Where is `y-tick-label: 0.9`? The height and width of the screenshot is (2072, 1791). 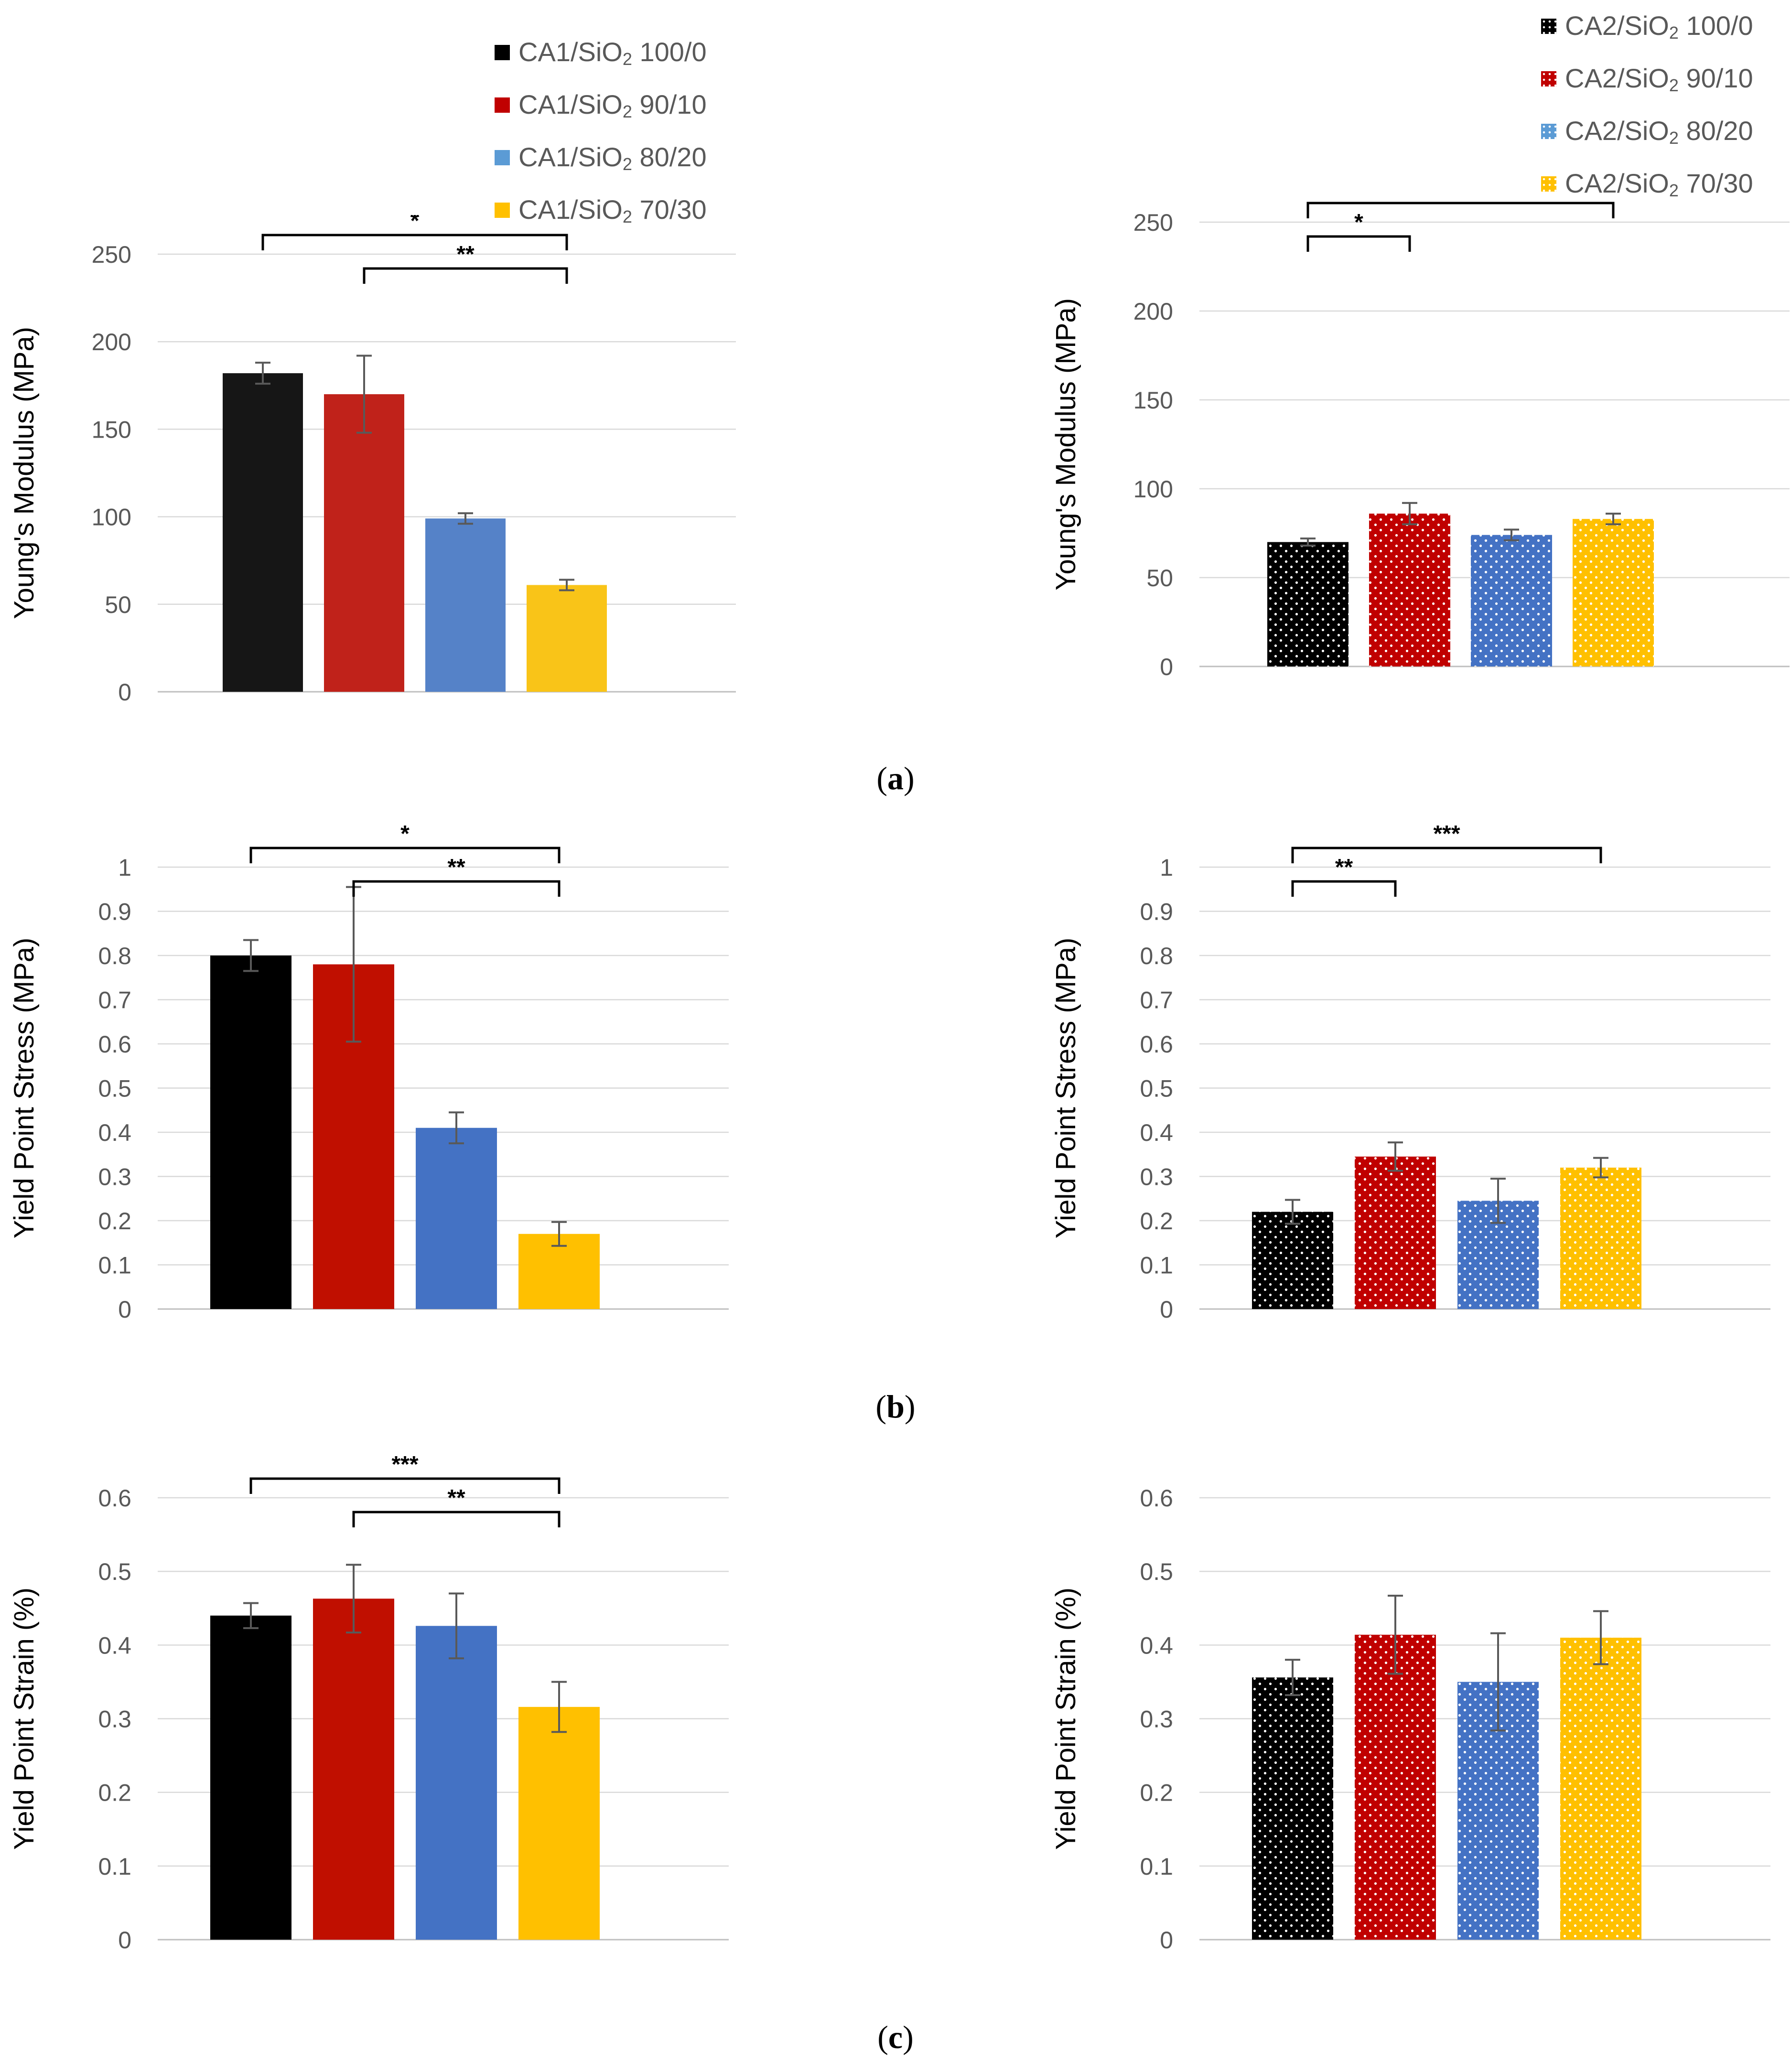
y-tick-label: 0.9 is located at coordinates (1156, 912).